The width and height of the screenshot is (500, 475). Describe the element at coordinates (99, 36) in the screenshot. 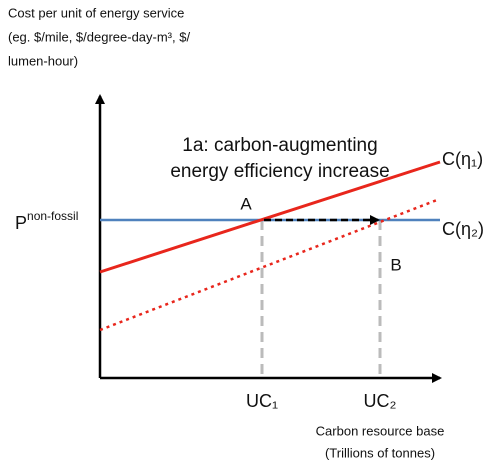

I see `y-axis-label: (eg. $/mile, $/degree-day-m³, $/` at that location.